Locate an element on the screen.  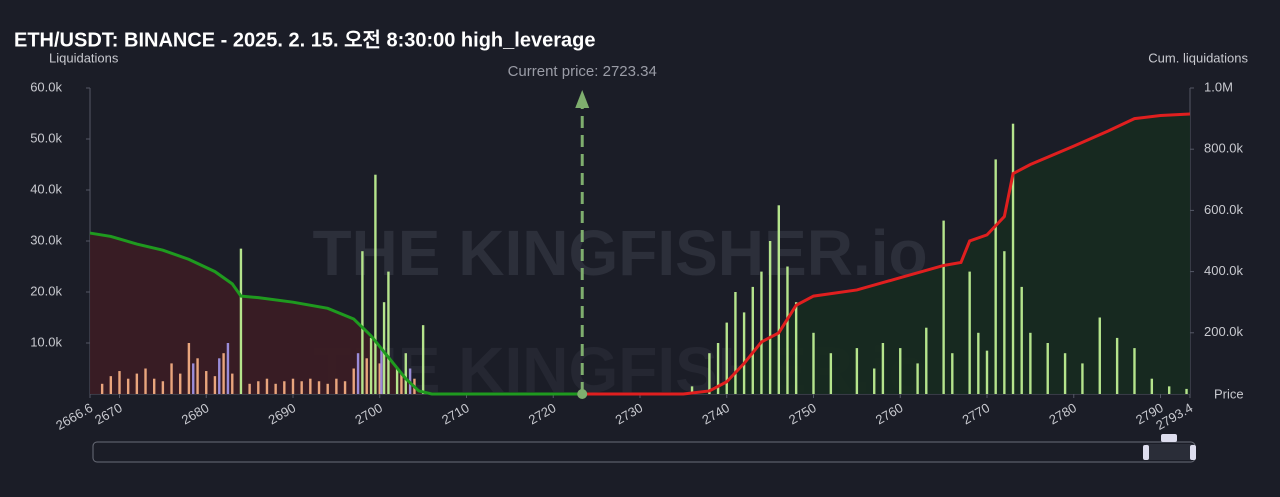
cum-line is located at coordinates (336, 313).